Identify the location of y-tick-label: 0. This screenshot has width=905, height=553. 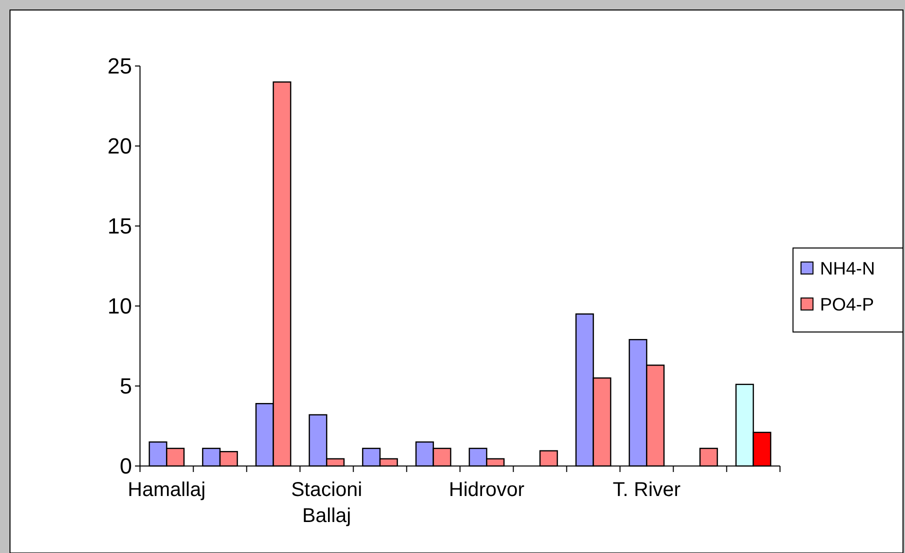
(126, 466).